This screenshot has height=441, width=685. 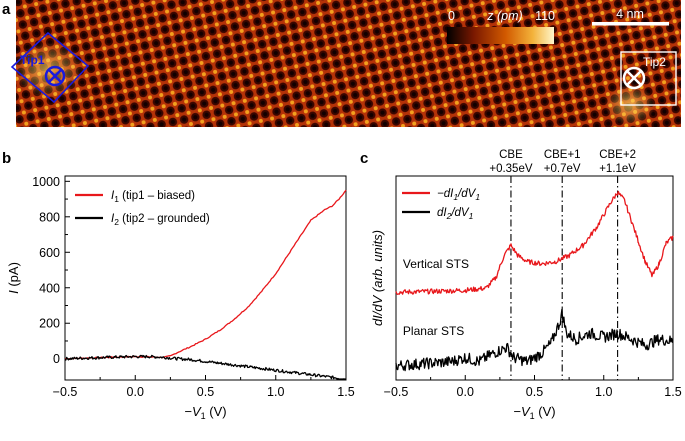 What do you see at coordinates (49, 253) in the screenshot?
I see `y-tick-label: 600` at bounding box center [49, 253].